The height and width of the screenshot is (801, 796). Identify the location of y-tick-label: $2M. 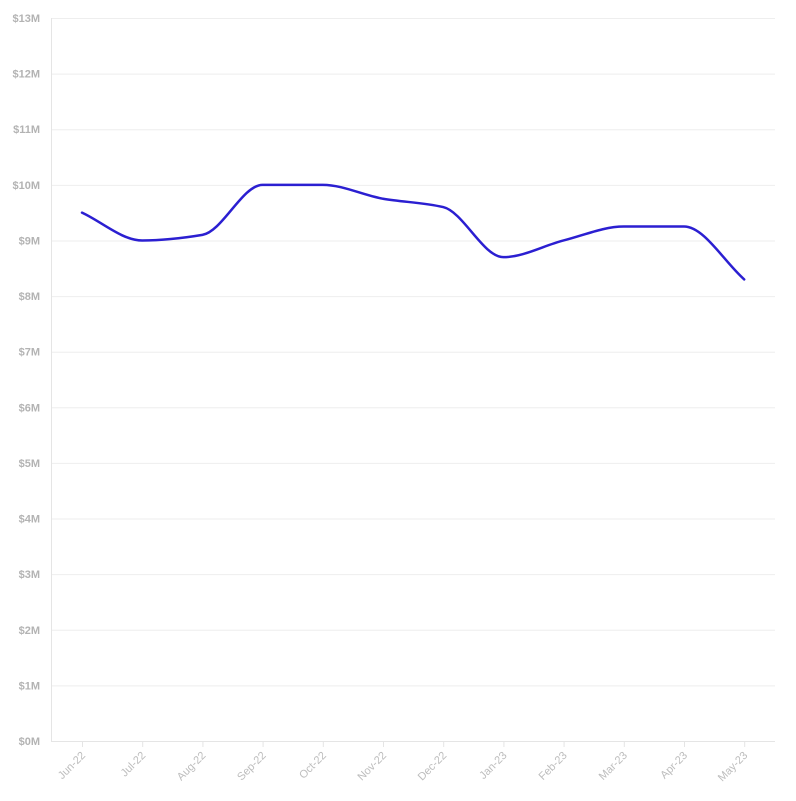
(29, 631).